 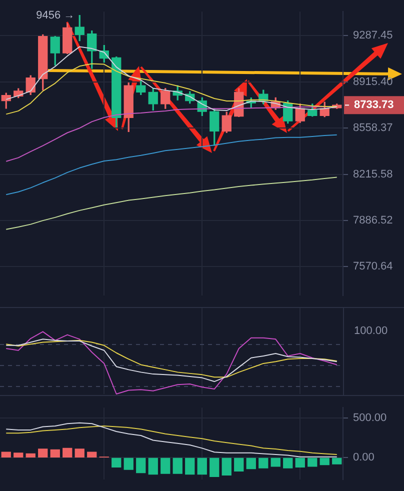 What do you see at coordinates (373, 174) in the screenshot?
I see `y-tick-label: 8215.58` at bounding box center [373, 174].